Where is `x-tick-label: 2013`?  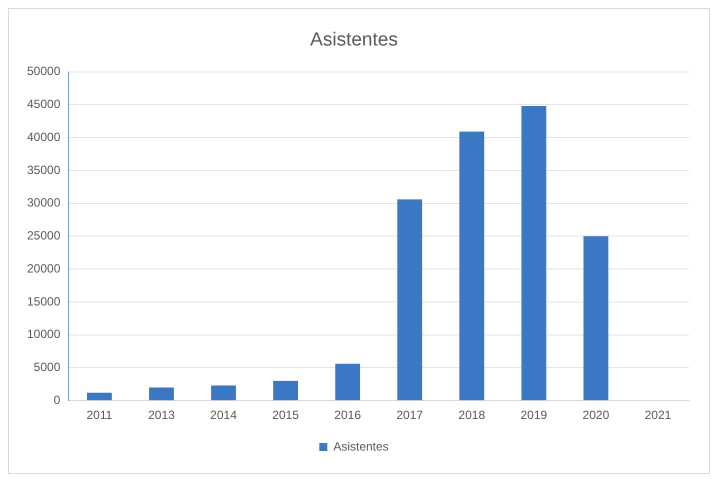
x-tick-label: 2013 is located at coordinates (162, 415).